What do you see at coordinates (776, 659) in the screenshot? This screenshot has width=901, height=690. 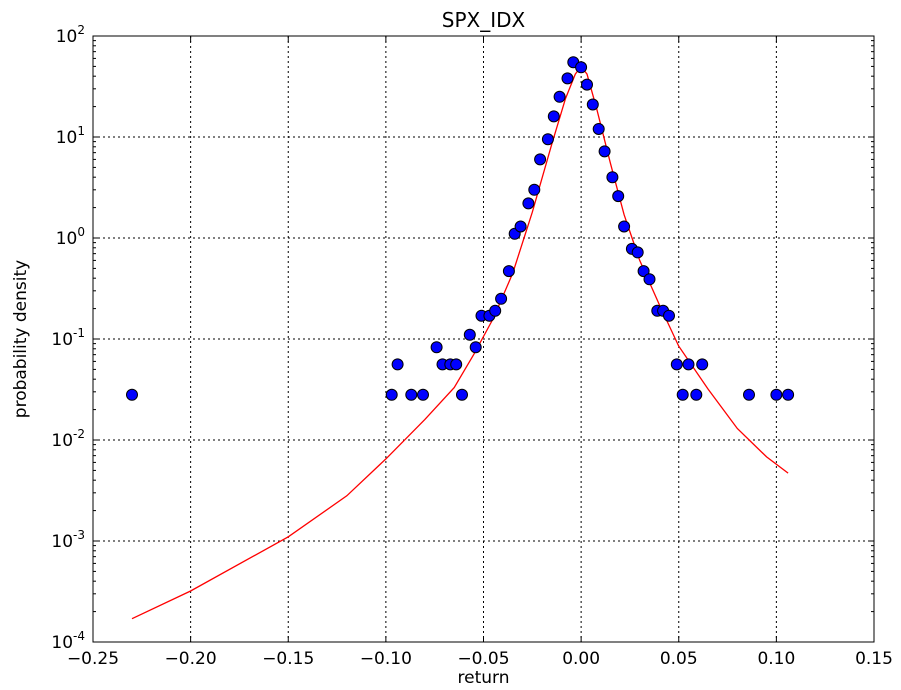 I see `x-tick-label: 0.10` at bounding box center [776, 659].